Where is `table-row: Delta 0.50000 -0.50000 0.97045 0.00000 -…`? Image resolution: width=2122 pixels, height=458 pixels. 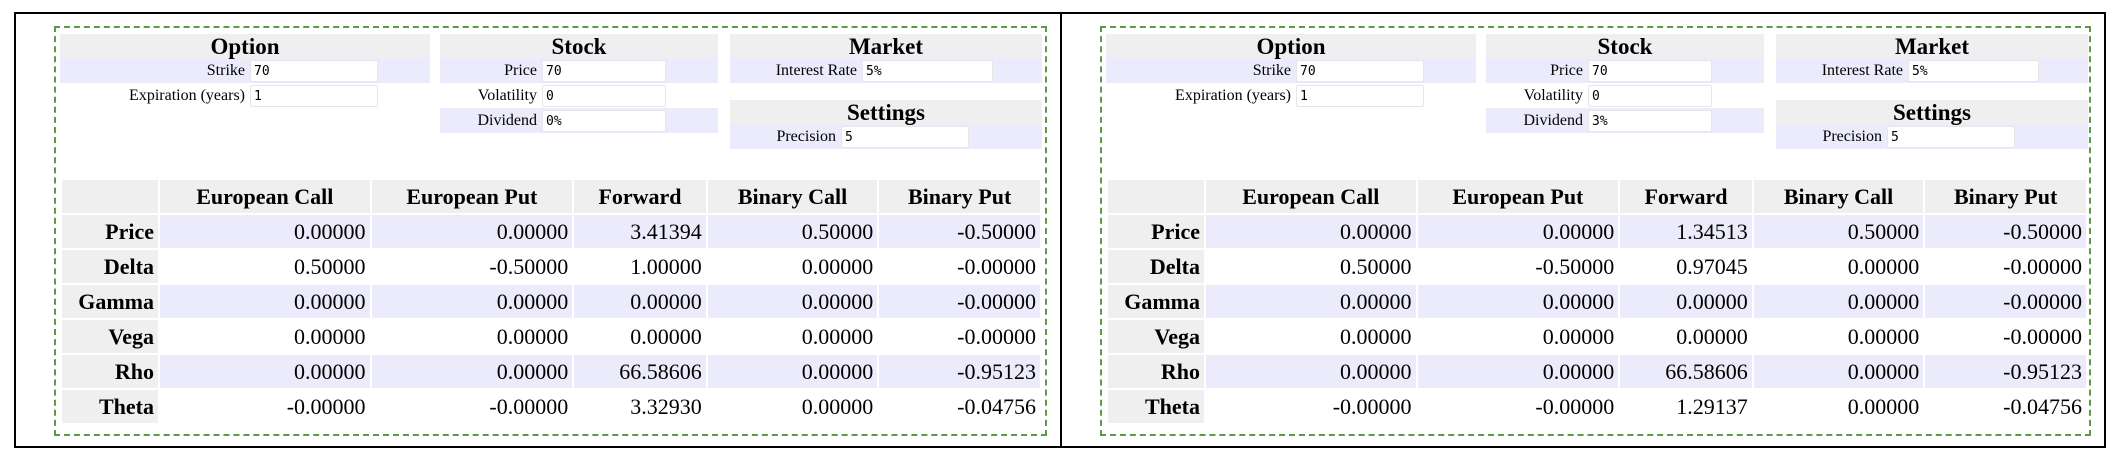
table-row: Delta 0.50000 -0.50000 0.97045 0.00000 -… is located at coordinates (1597, 266).